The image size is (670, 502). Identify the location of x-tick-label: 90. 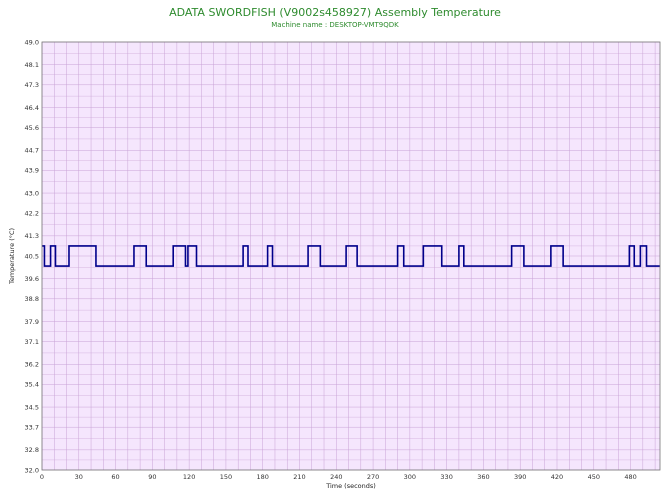
(152, 477).